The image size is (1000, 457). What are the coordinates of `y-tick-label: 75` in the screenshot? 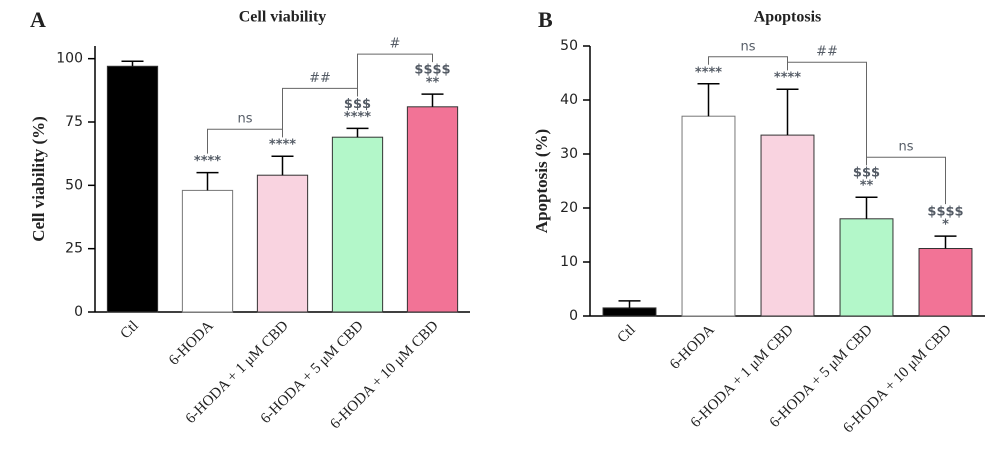 It's located at (74, 122).